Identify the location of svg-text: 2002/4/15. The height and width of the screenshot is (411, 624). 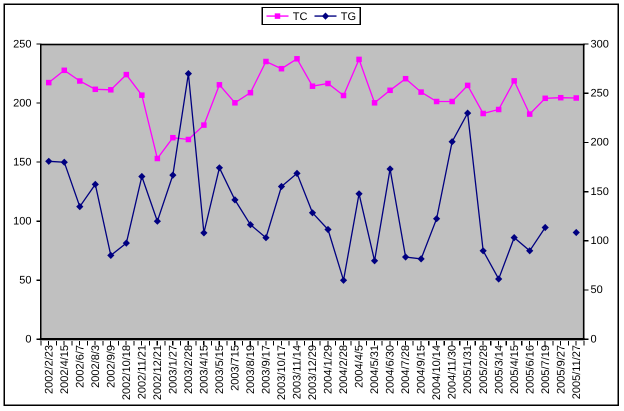
(65, 369).